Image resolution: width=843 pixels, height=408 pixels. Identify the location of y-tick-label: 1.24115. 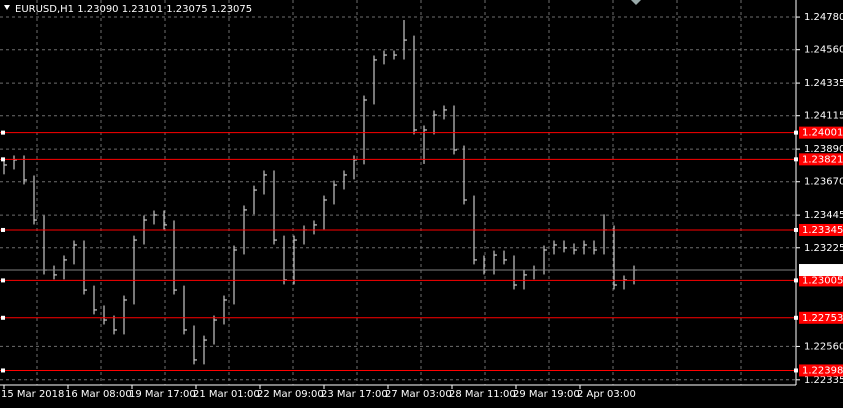
(823, 116).